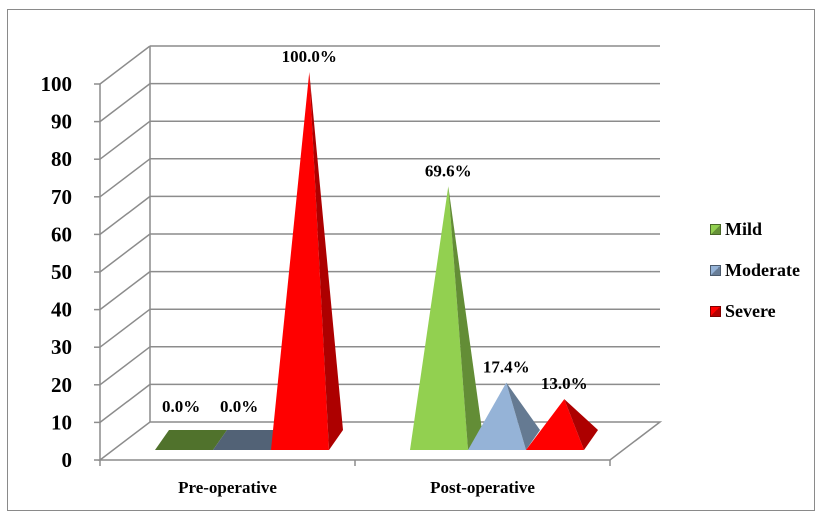  I want to click on bar-severe-pre-operative-front, so click(300, 261).